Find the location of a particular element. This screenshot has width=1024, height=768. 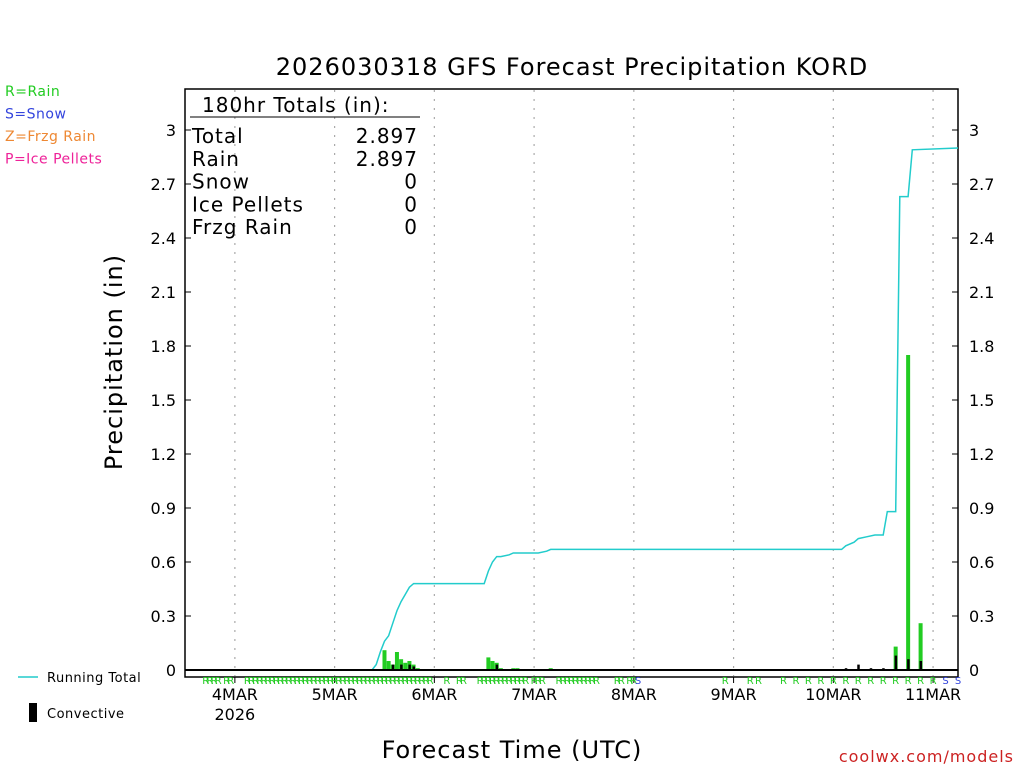

y-tick-label-left: 1.5 is located at coordinates (163, 400).